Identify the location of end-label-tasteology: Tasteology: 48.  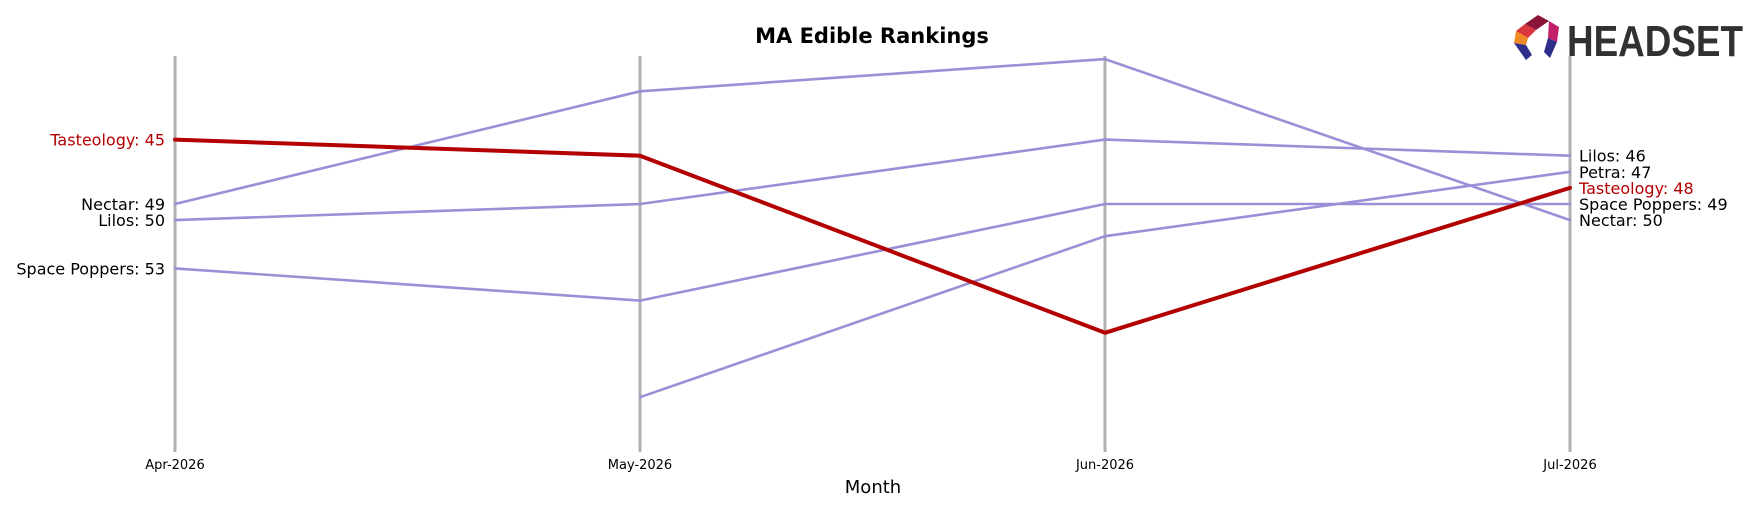
(1636, 188).